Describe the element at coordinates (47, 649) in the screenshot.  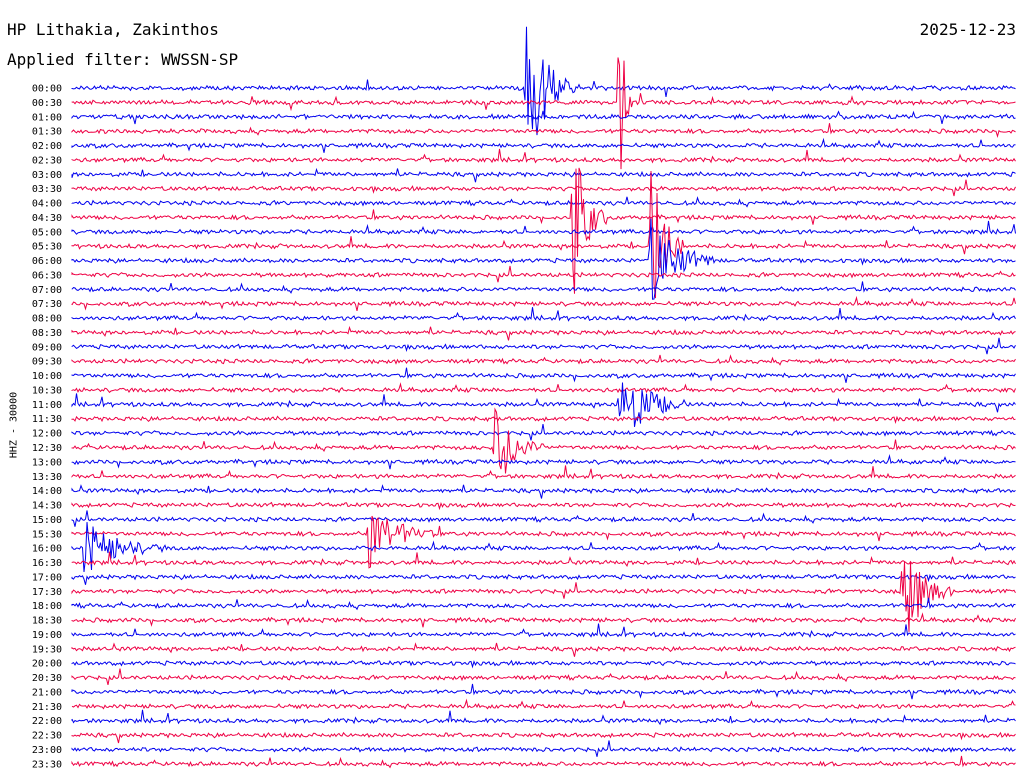
I see `row-label: 19:30` at that location.